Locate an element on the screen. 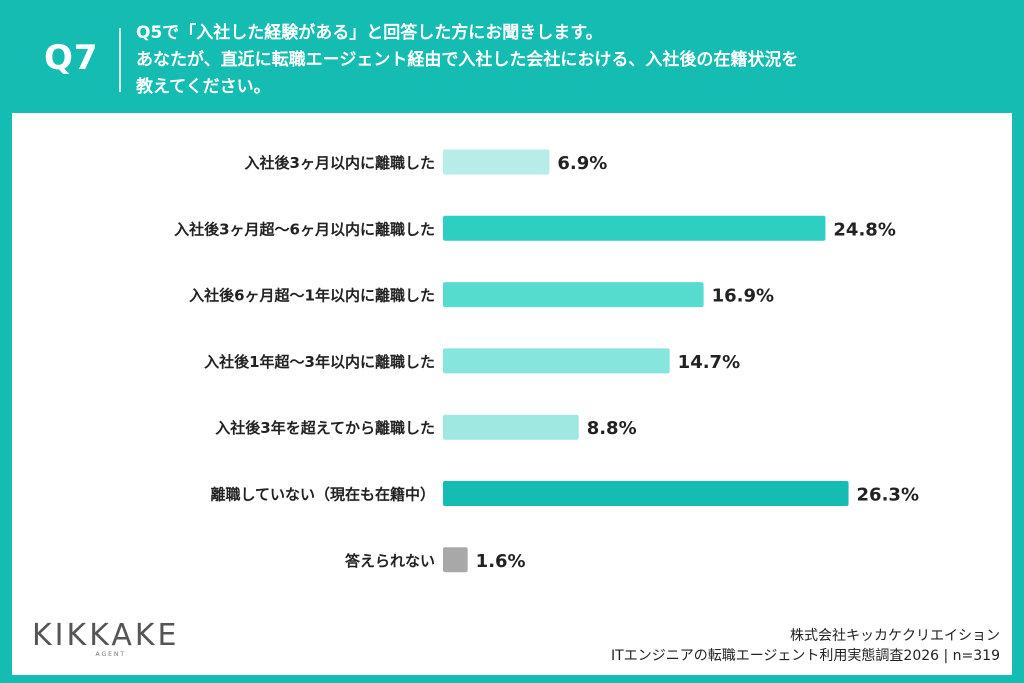 The width and height of the screenshot is (1024, 683). company-name: 株式会社キッカケクリエイション is located at coordinates (895, 636).